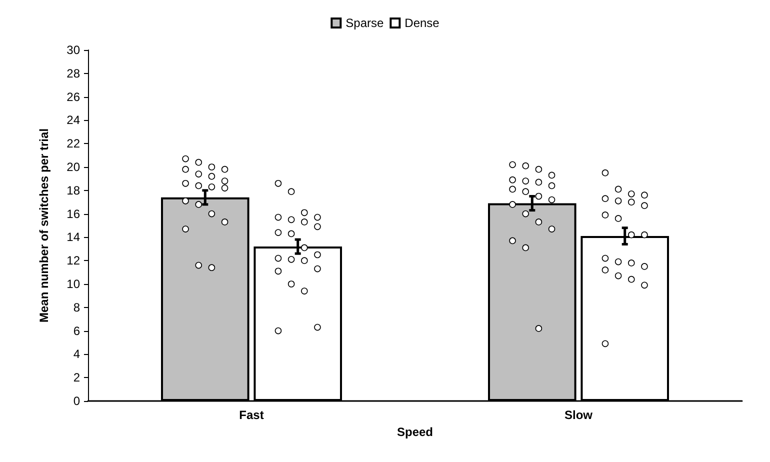 This screenshot has height=462, width=770. What do you see at coordinates (73, 50) in the screenshot?
I see `y-tick-label: 30` at bounding box center [73, 50].